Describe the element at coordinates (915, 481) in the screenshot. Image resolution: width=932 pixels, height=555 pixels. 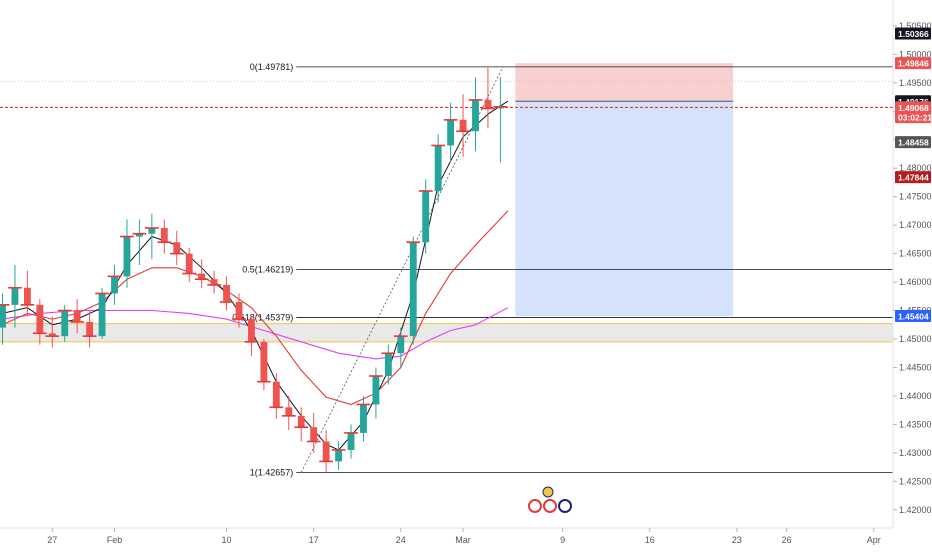
I see `price-tick-label: 1.42500` at that location.